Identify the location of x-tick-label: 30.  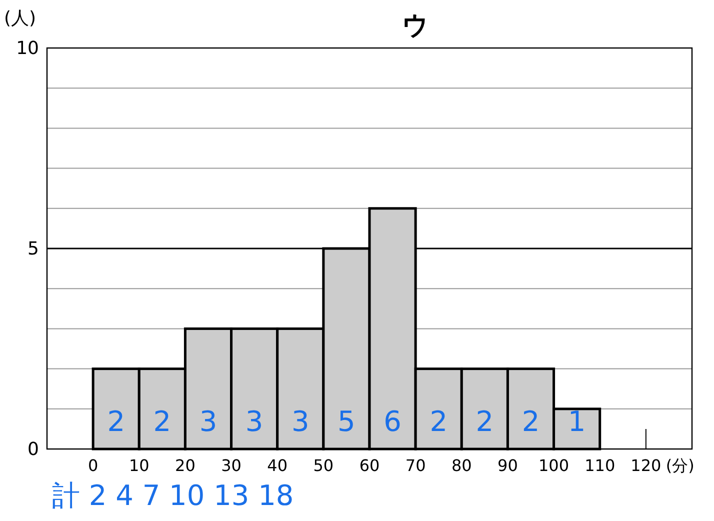
(231, 465).